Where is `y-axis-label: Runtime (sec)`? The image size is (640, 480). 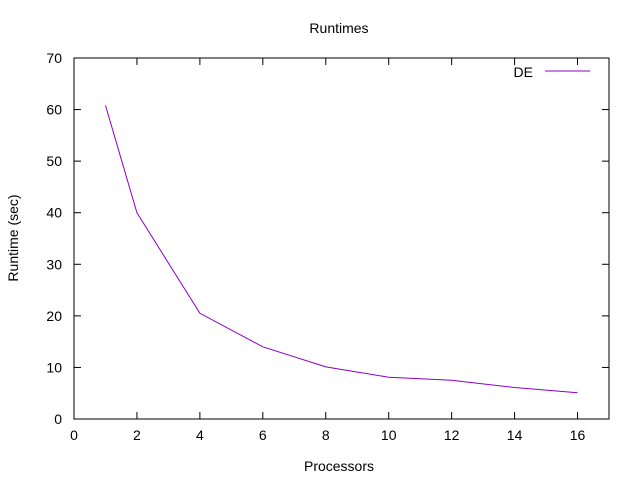
y-axis-label: Runtime (sec) is located at coordinates (13, 237).